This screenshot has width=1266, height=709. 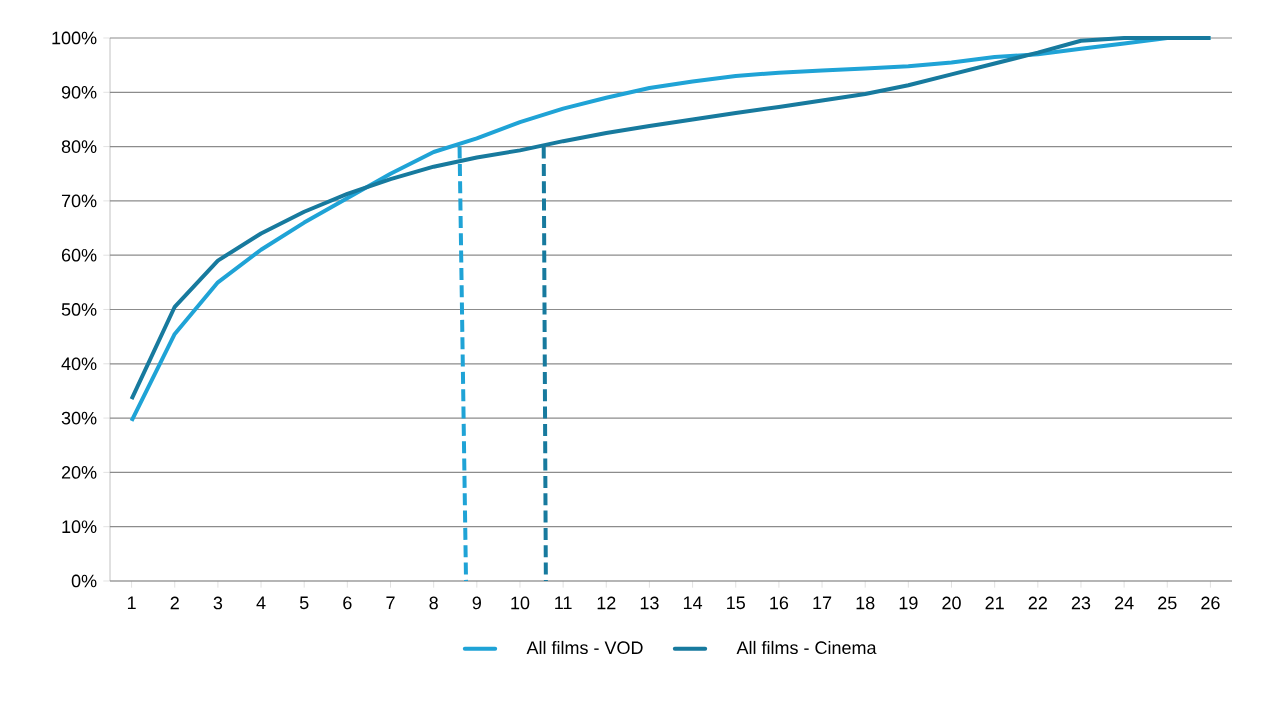 I want to click on legend-label: All films - VOD, so click(x=584, y=647).